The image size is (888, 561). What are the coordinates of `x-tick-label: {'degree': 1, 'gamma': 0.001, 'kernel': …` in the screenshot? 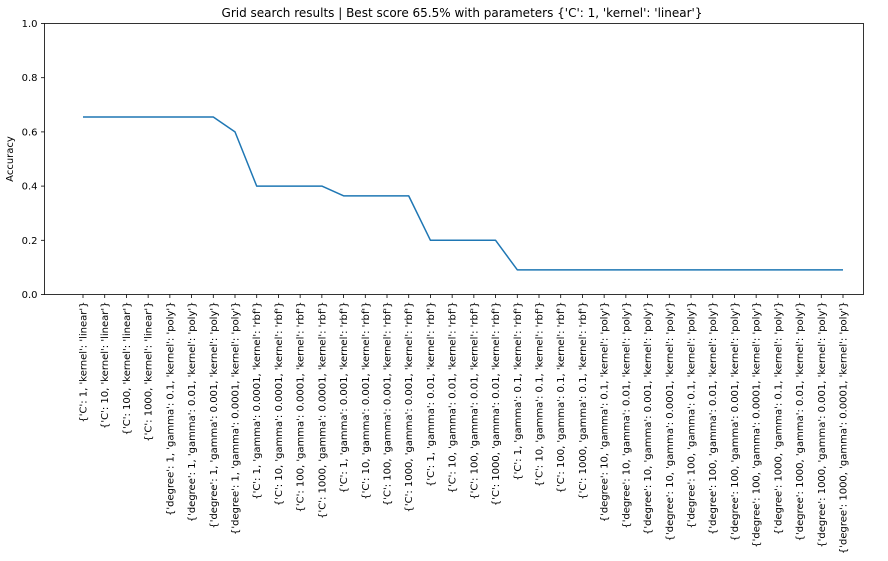 It's located at (214, 415).